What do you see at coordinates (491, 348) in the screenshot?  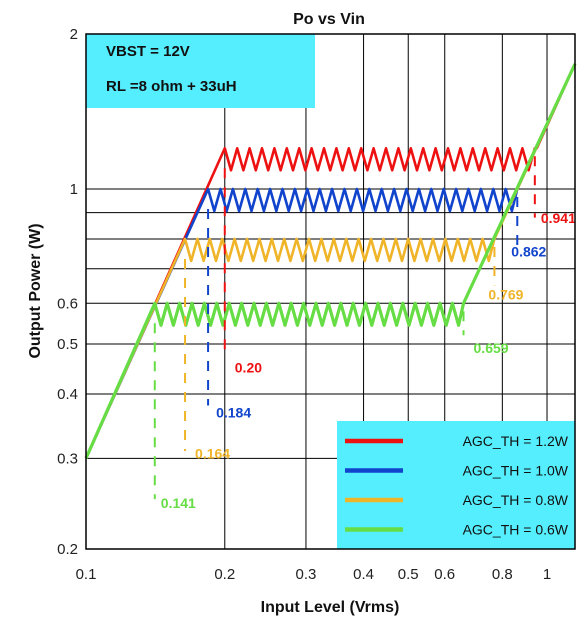 I see `threshold-label: 0.659` at bounding box center [491, 348].